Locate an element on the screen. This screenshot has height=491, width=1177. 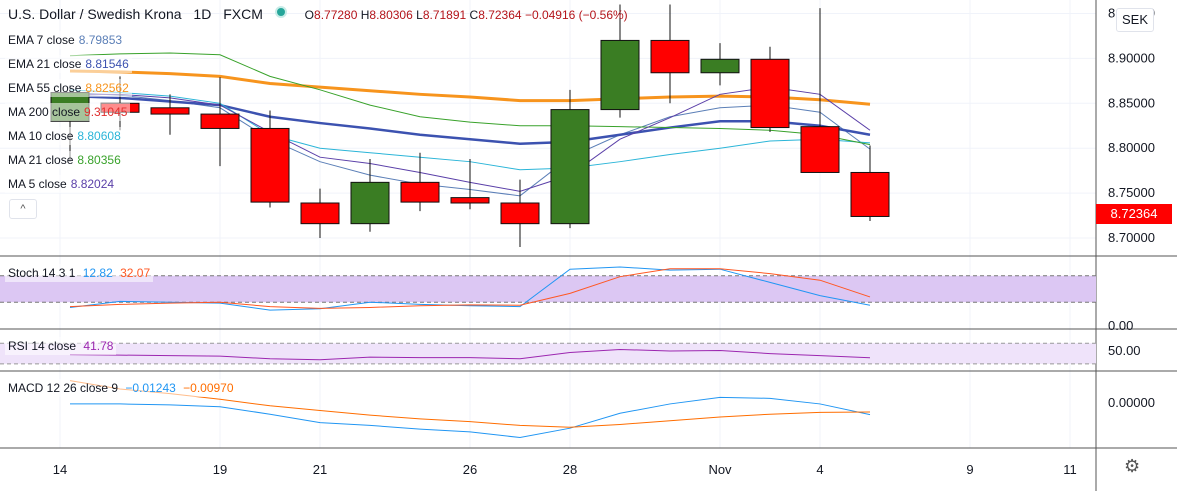
macd-signal-line is located at coordinates (470, 404).